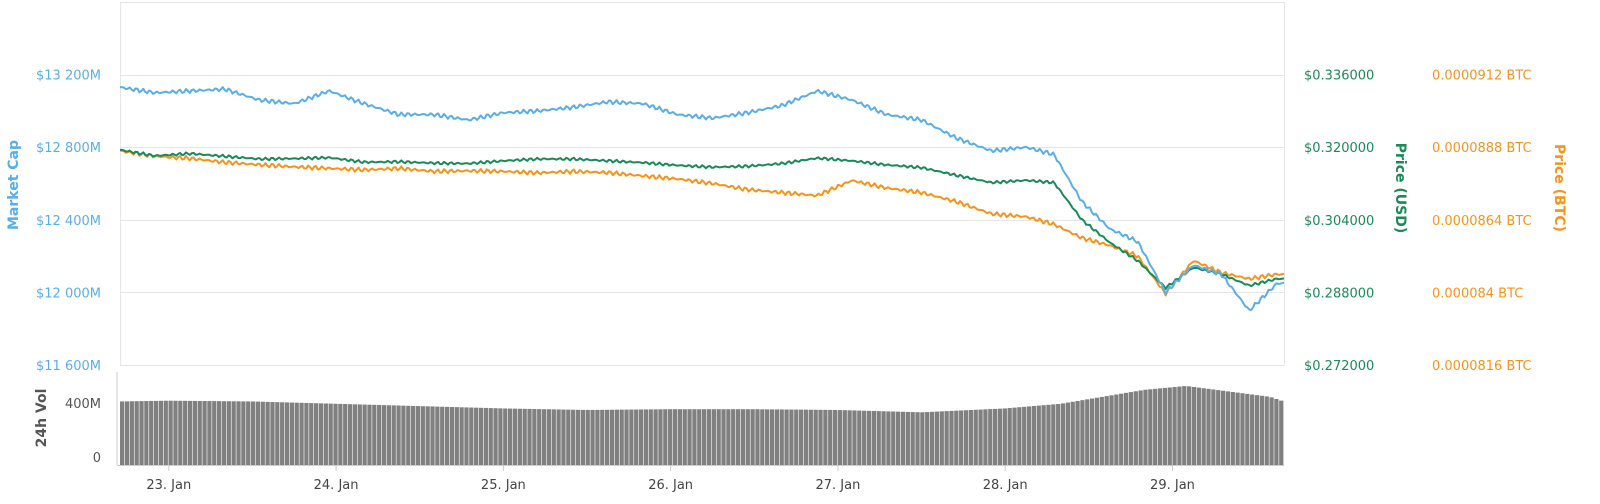 The width and height of the screenshot is (1600, 504). I want to click on market-cap-axis-title: Market Cap, so click(14, 185).